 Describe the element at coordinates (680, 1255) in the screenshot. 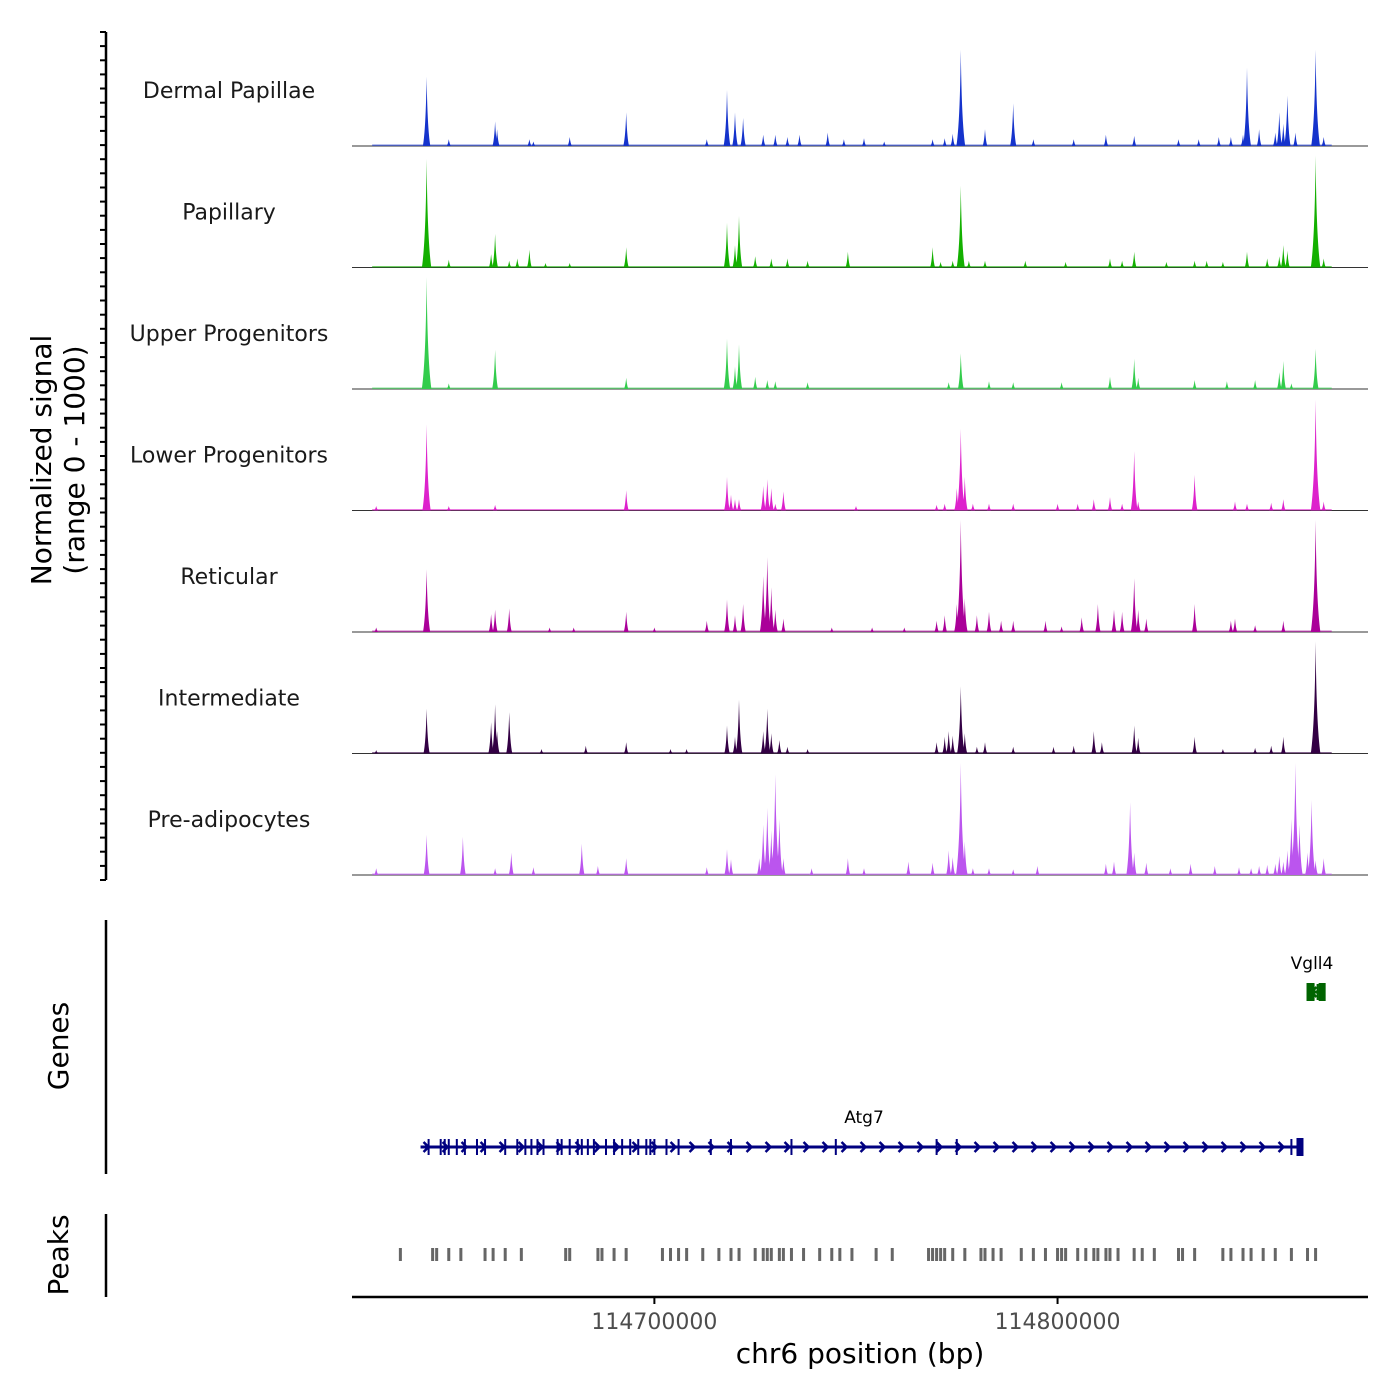

I see `peaks-panel: Peaks` at that location.